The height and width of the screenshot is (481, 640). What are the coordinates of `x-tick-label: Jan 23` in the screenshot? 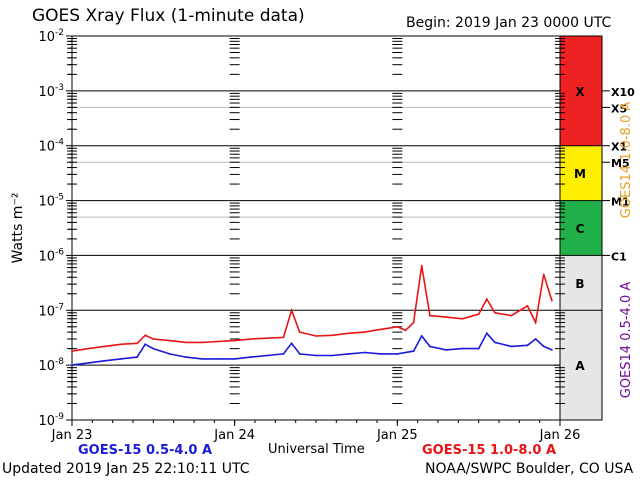 It's located at (72, 435).